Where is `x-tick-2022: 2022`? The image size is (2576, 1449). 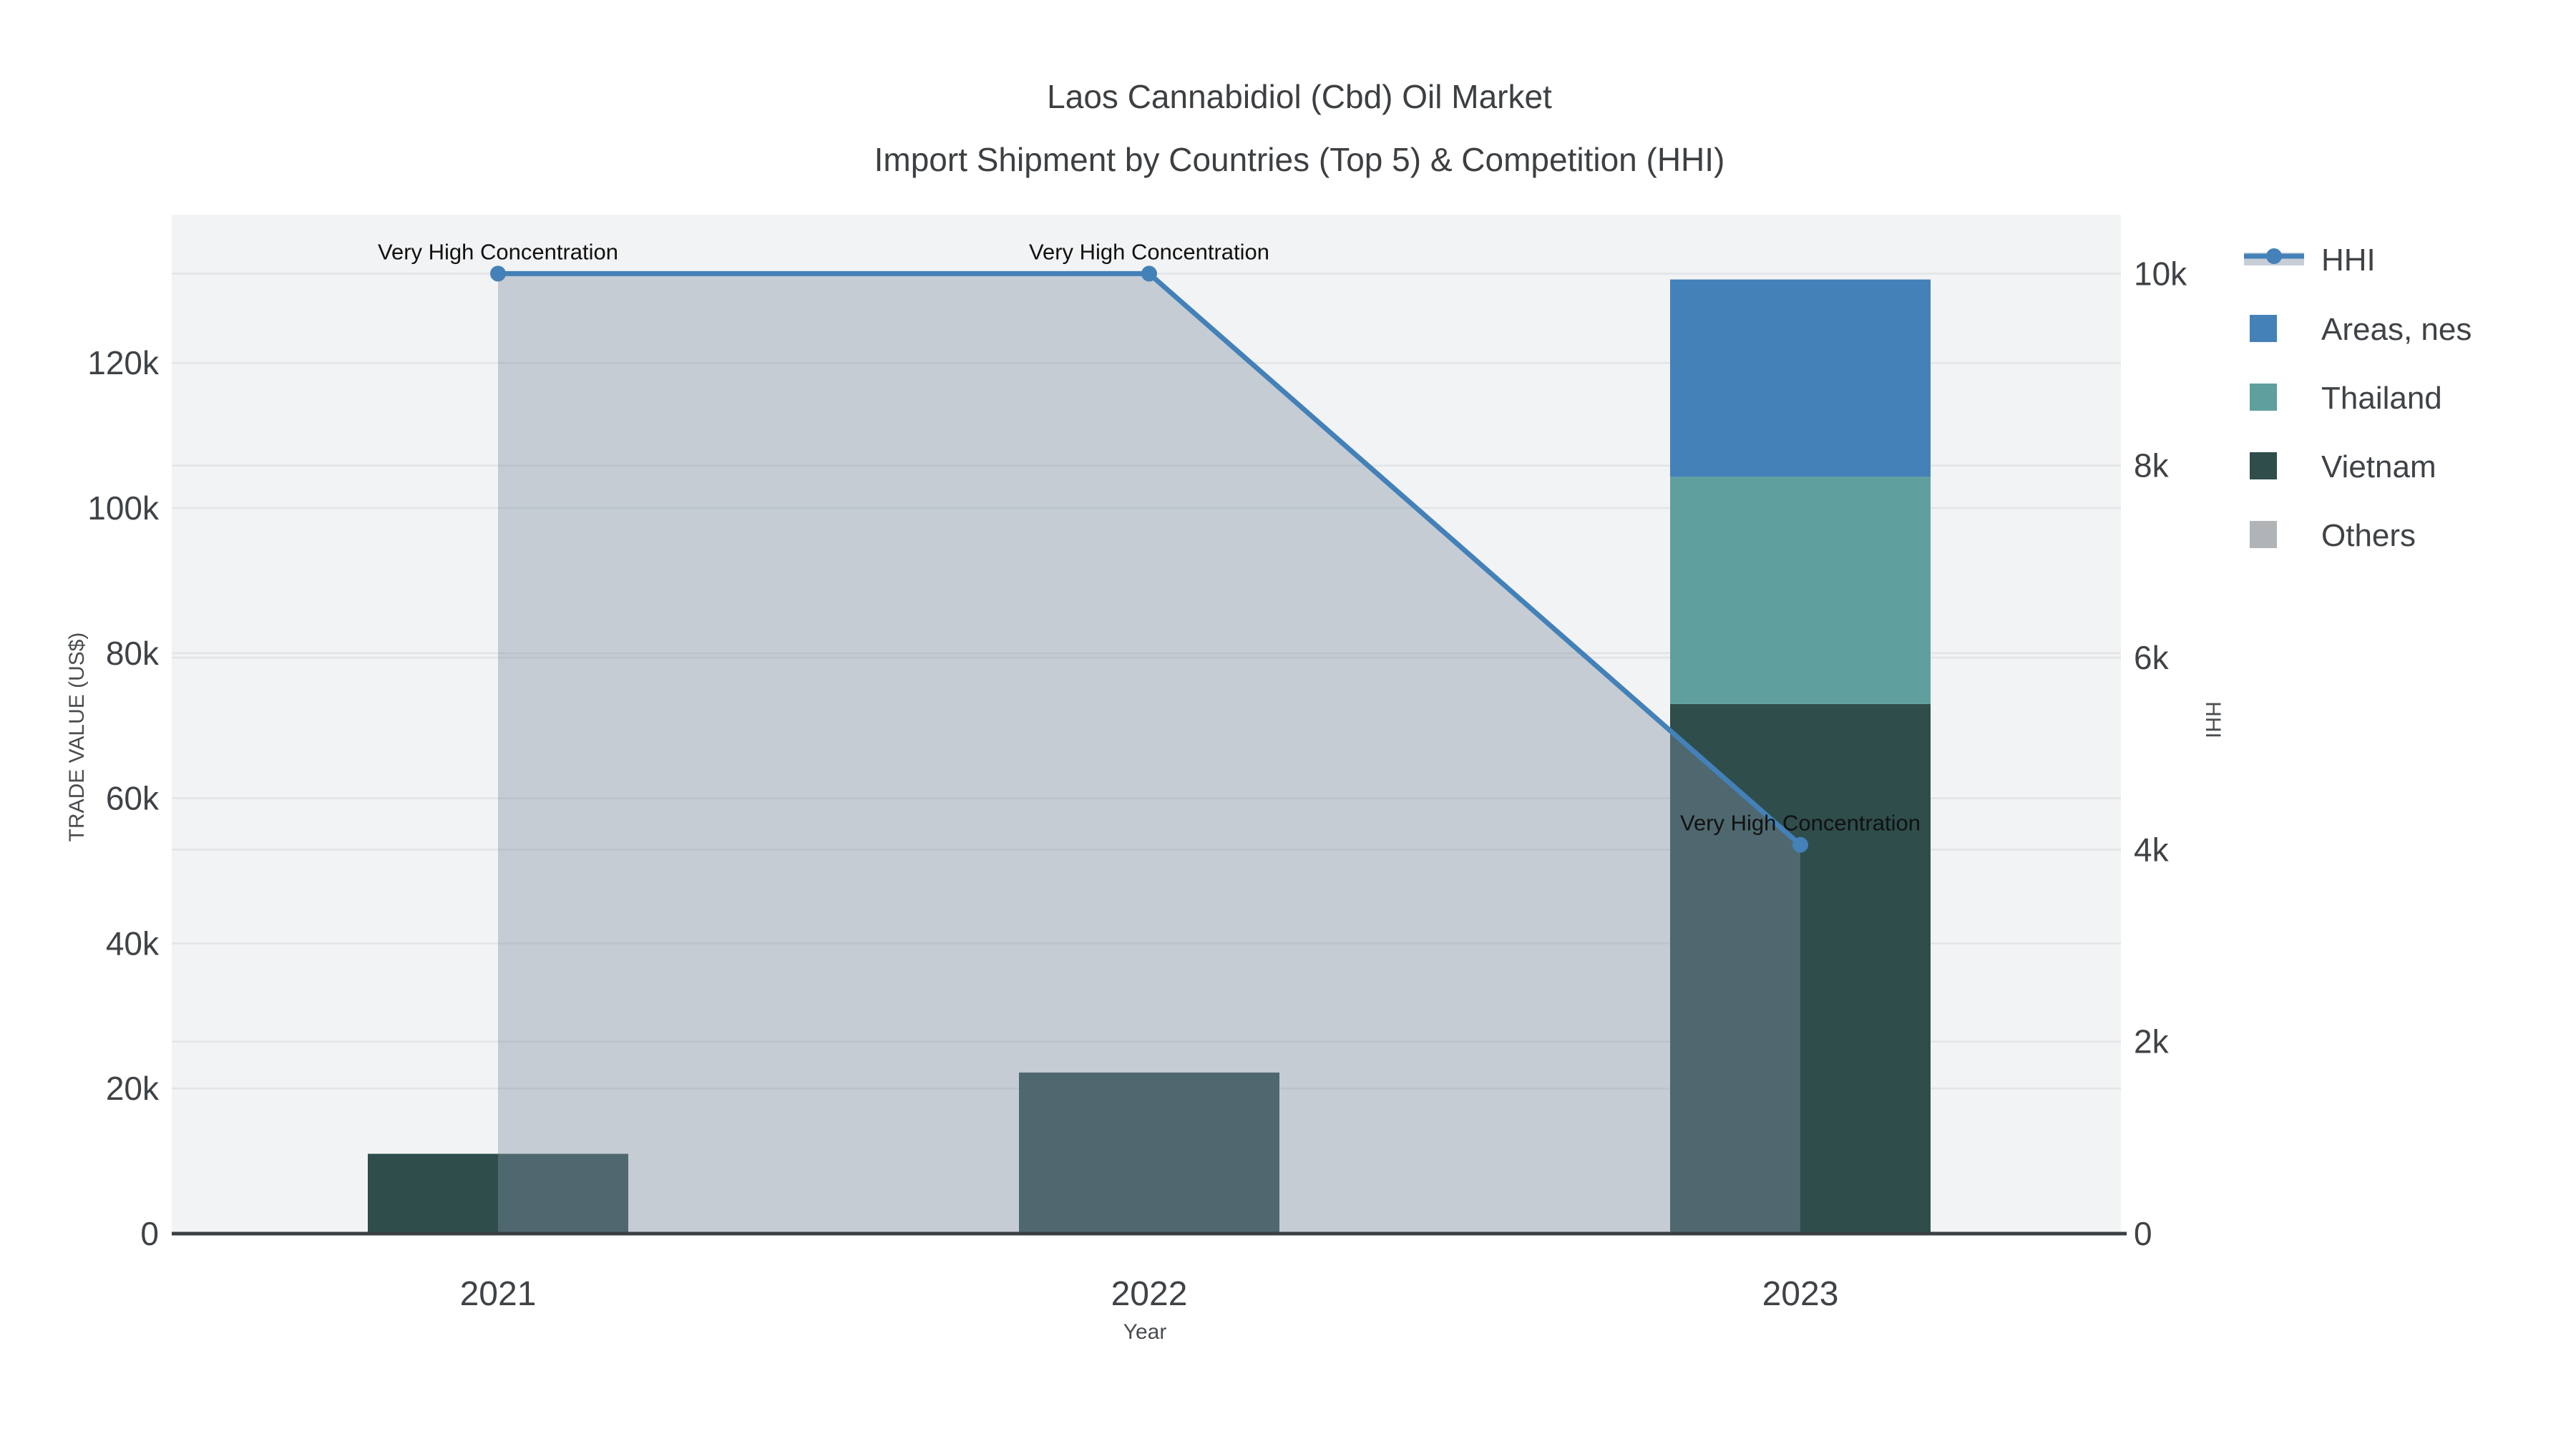
x-tick-2022: 2022 is located at coordinates (1149, 1294).